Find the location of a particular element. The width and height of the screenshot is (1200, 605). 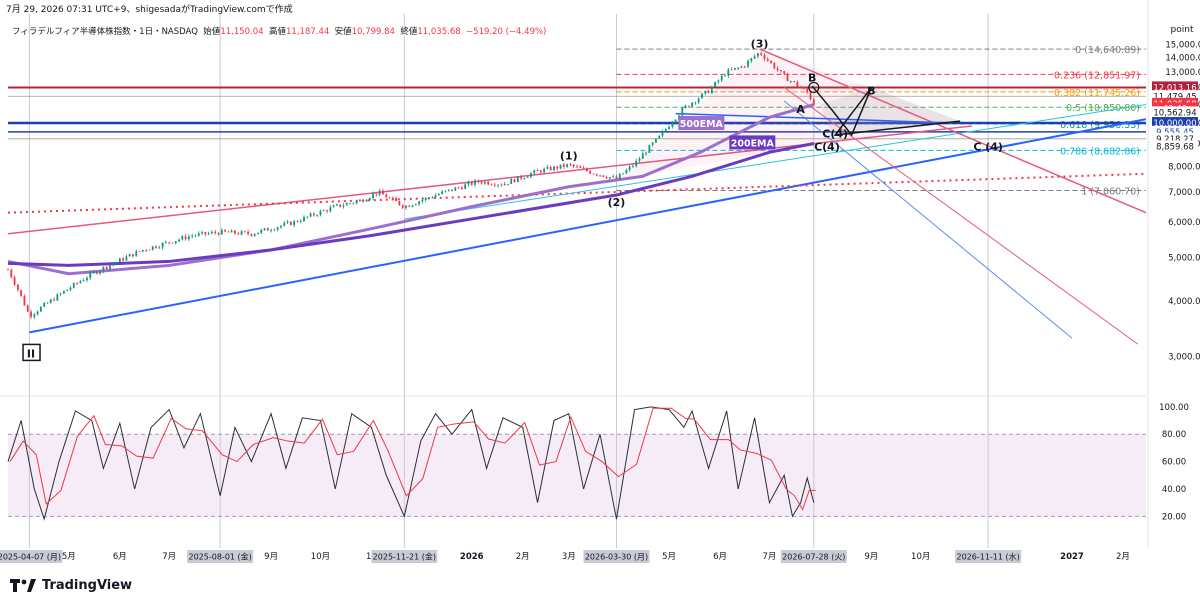

wave-zigzag is located at coordinates (886, 111).